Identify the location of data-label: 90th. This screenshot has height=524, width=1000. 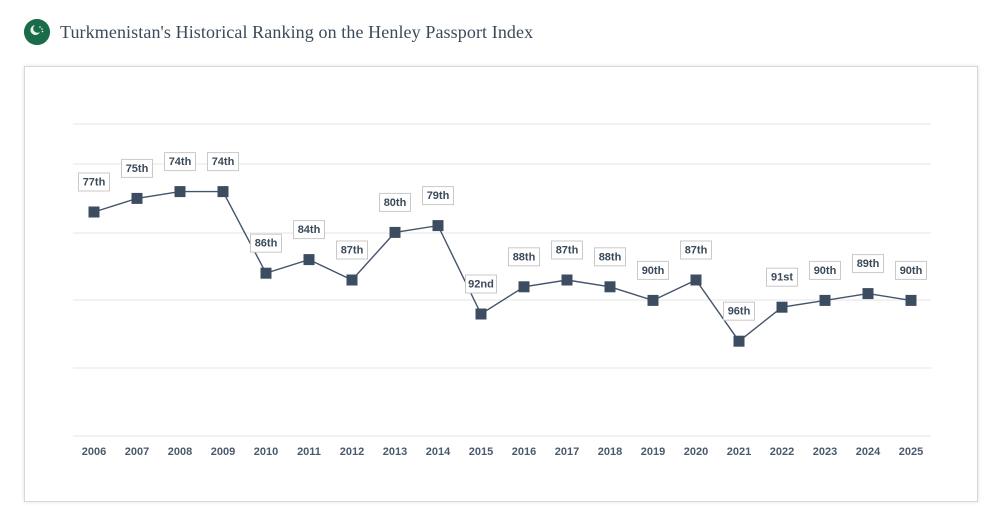
(825, 270).